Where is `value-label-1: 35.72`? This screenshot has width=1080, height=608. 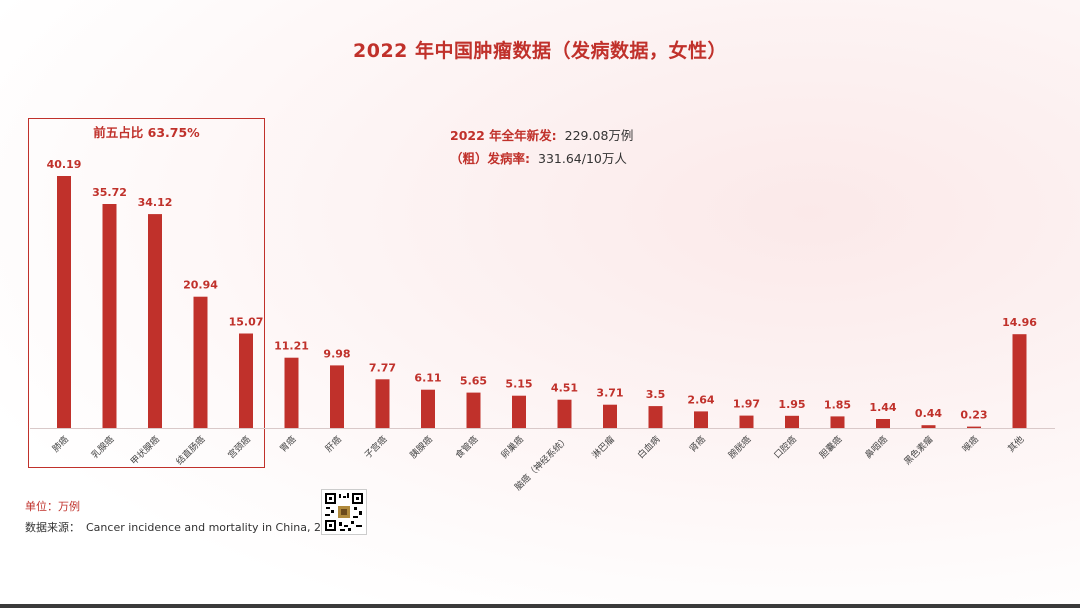
value-label-1: 35.72 is located at coordinates (109, 192).